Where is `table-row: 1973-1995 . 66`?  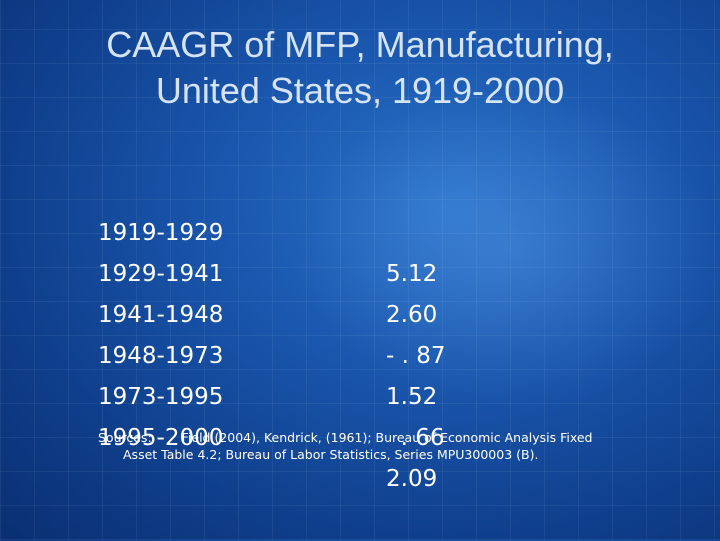
table-row: 1973-1995 . 66 is located at coordinates (271, 393).